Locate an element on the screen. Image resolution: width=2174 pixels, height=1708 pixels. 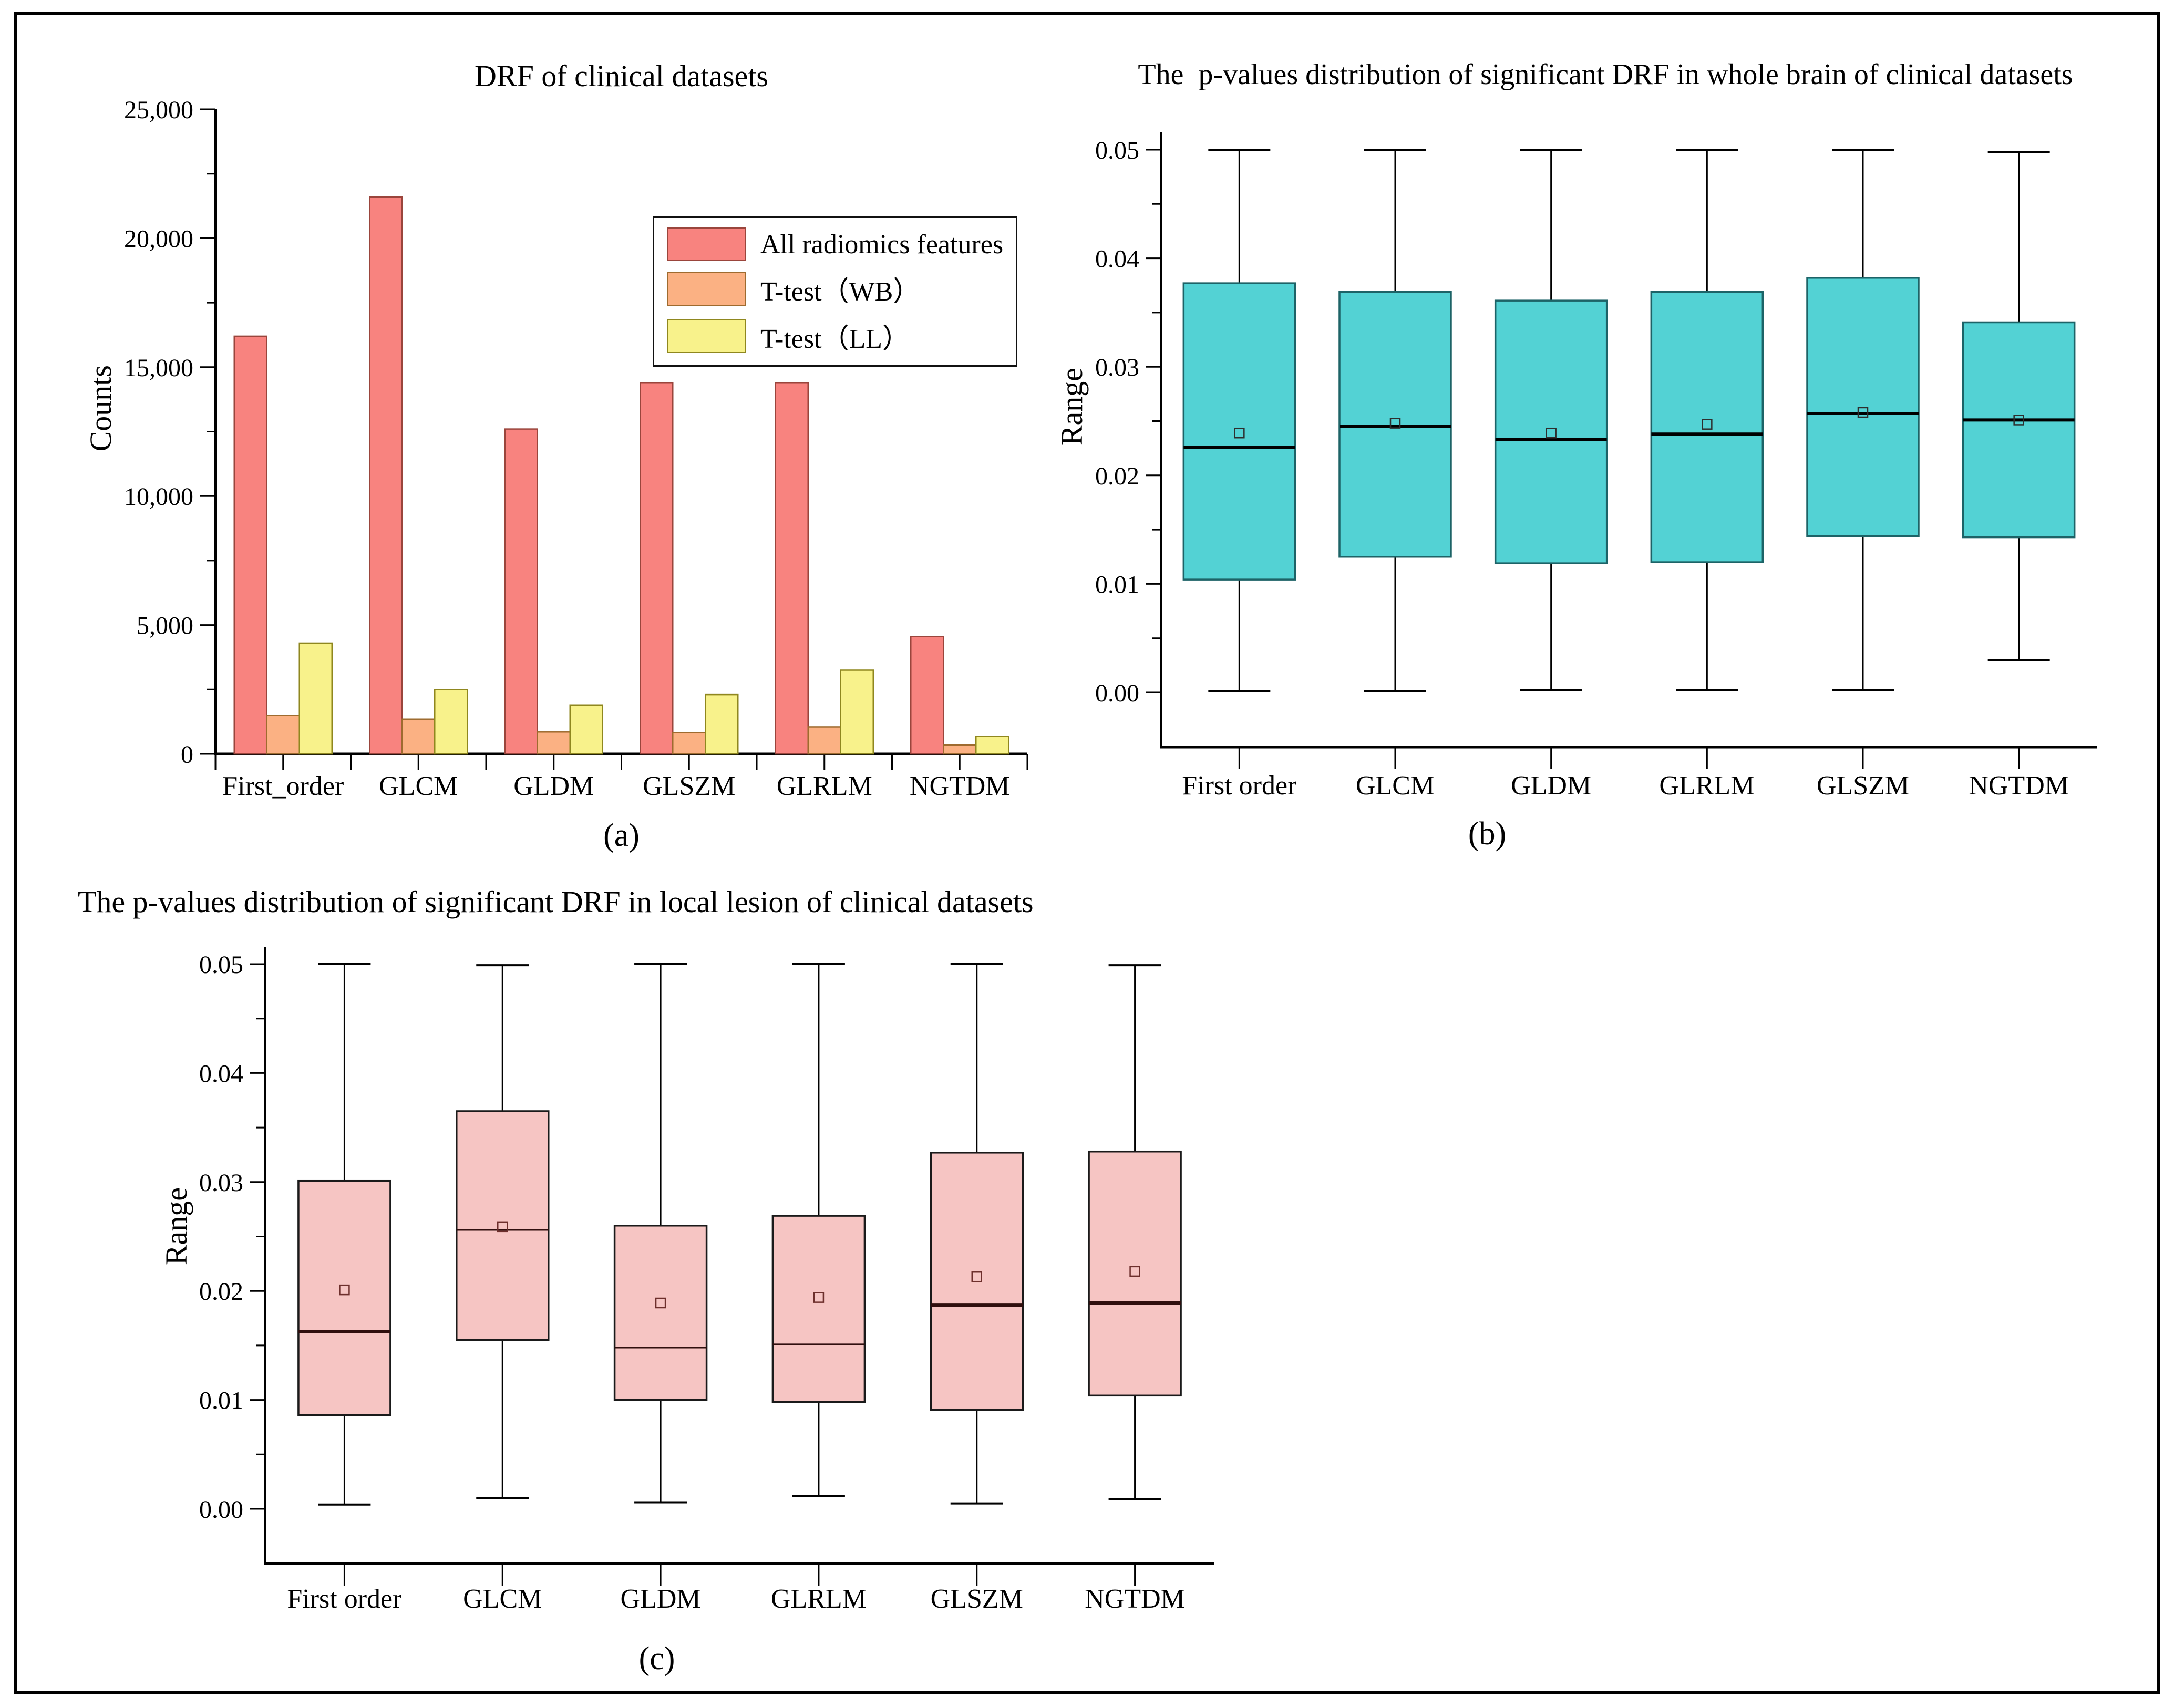
y-tick-label: 0 is located at coordinates (187, 755).